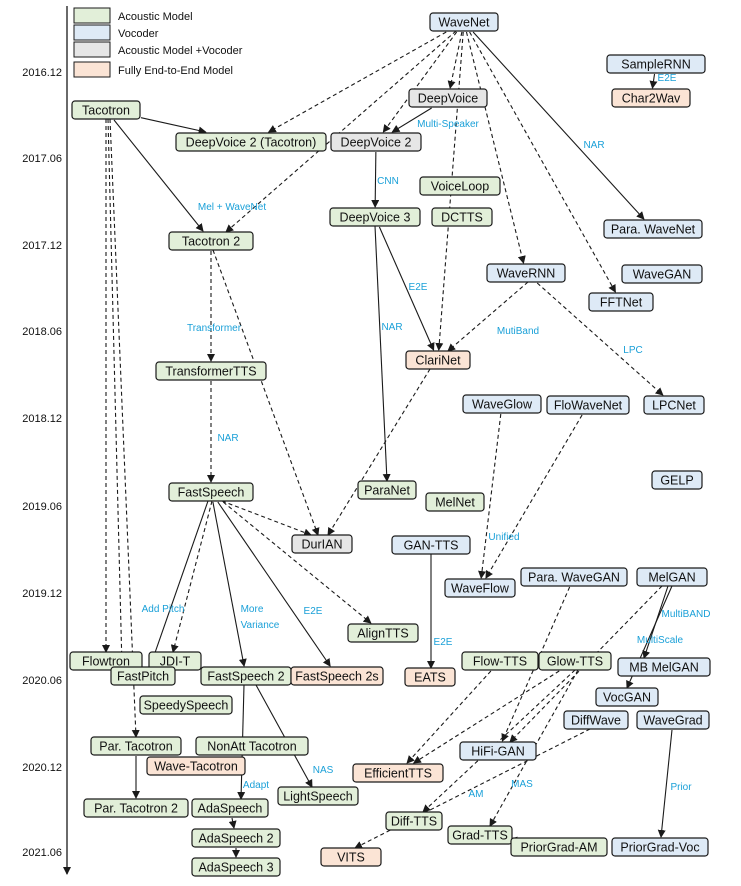 Image resolution: width=741 pixels, height=886 pixels. I want to click on node-label: VoiceLoop, so click(460, 187).